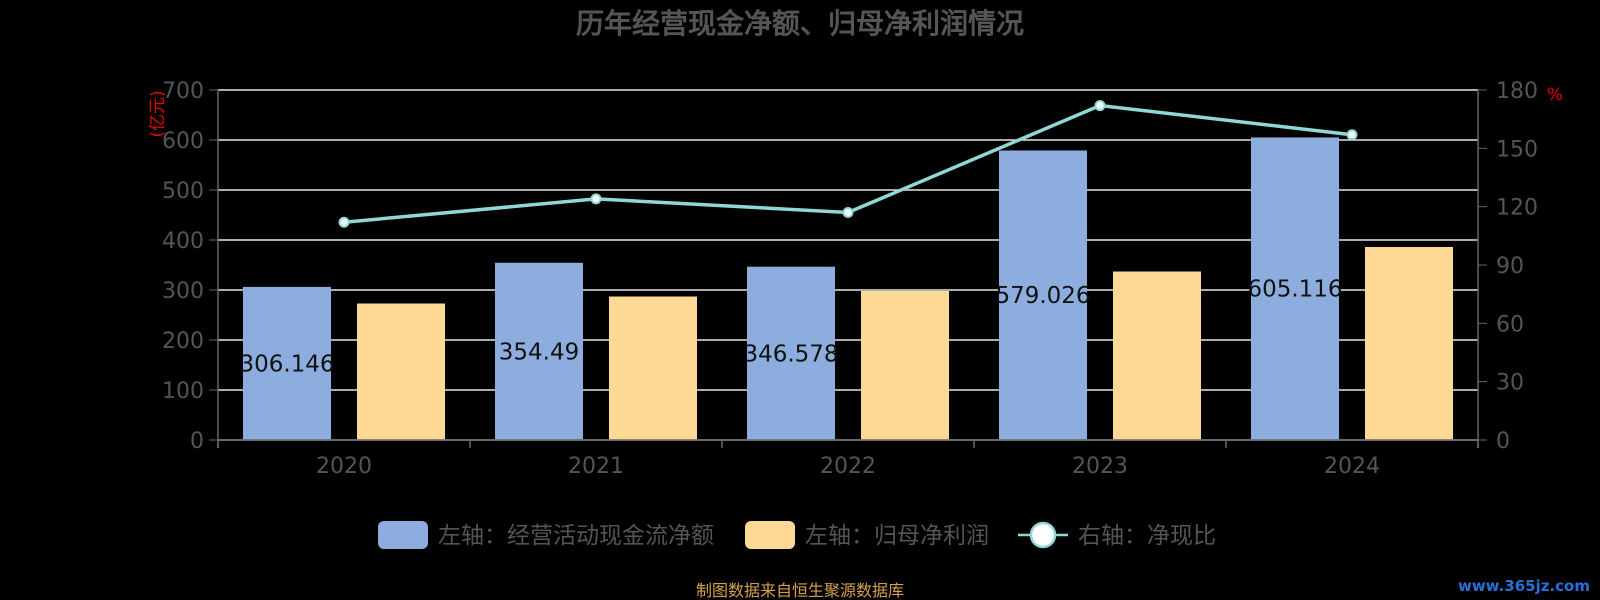 The height and width of the screenshot is (600, 1600). I want to click on ratio-line-path, so click(848, 163).